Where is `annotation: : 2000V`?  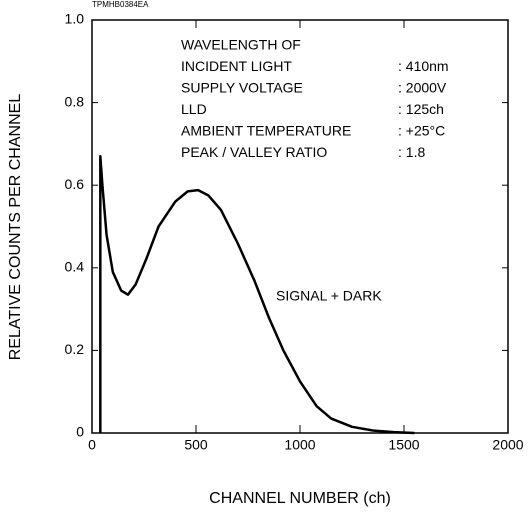 annotation: : 2000V is located at coordinates (422, 88).